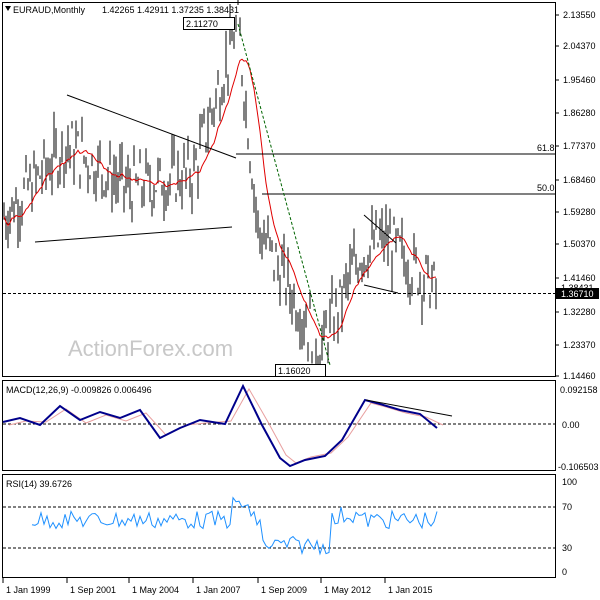 This screenshot has height=600, width=600. I want to click on low-label: 1.16020, so click(294, 371).